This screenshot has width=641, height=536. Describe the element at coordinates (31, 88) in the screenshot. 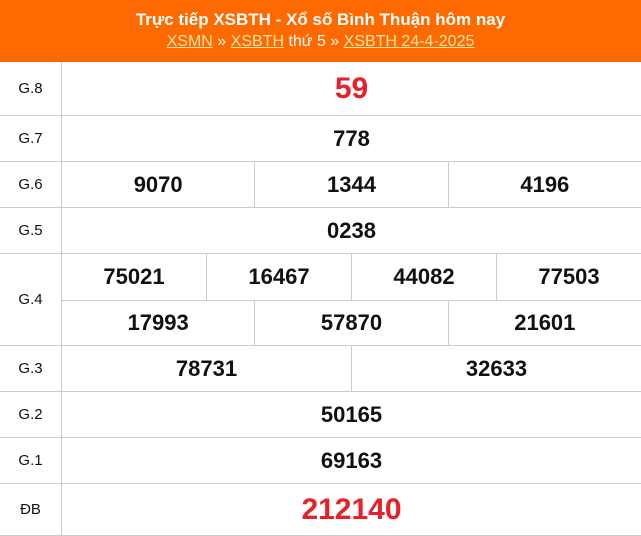

I see `prize-label: G.8` at that location.